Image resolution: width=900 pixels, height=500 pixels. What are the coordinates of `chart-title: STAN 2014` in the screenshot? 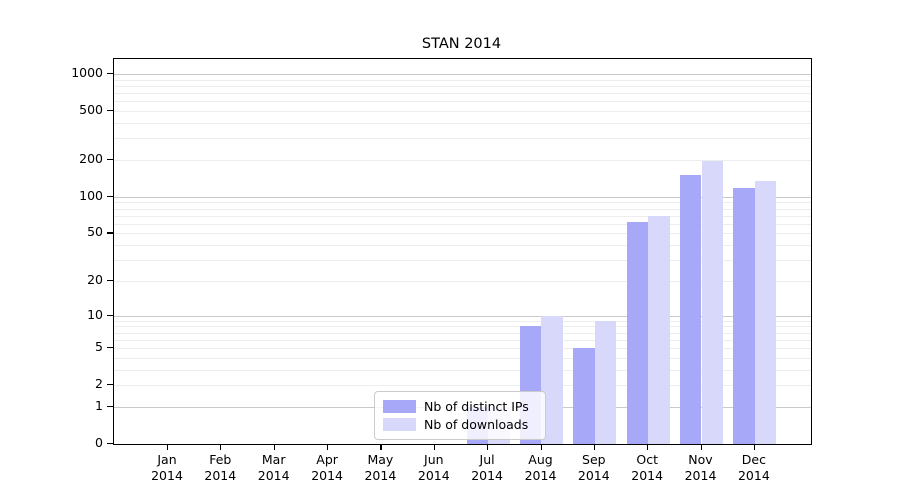 It's located at (461, 44).